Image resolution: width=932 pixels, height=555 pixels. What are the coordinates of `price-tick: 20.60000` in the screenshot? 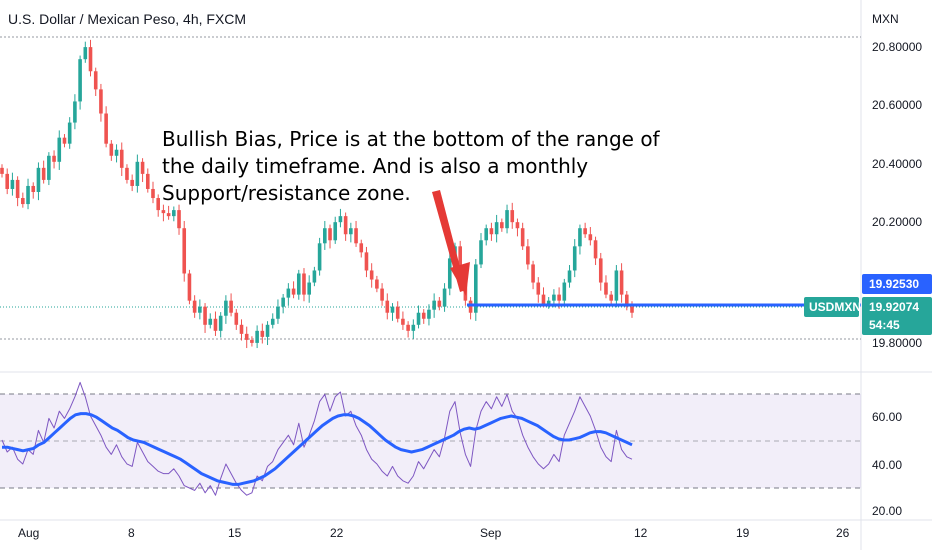 It's located at (897, 105).